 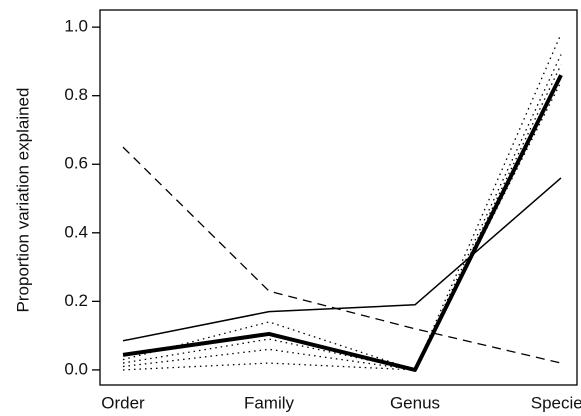 I want to click on y-tick-label: 1.0, so click(x=76, y=26).